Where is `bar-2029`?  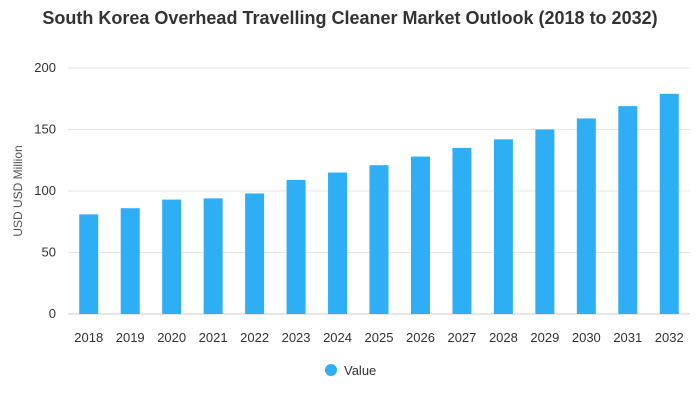
bar-2029 is located at coordinates (545, 222).